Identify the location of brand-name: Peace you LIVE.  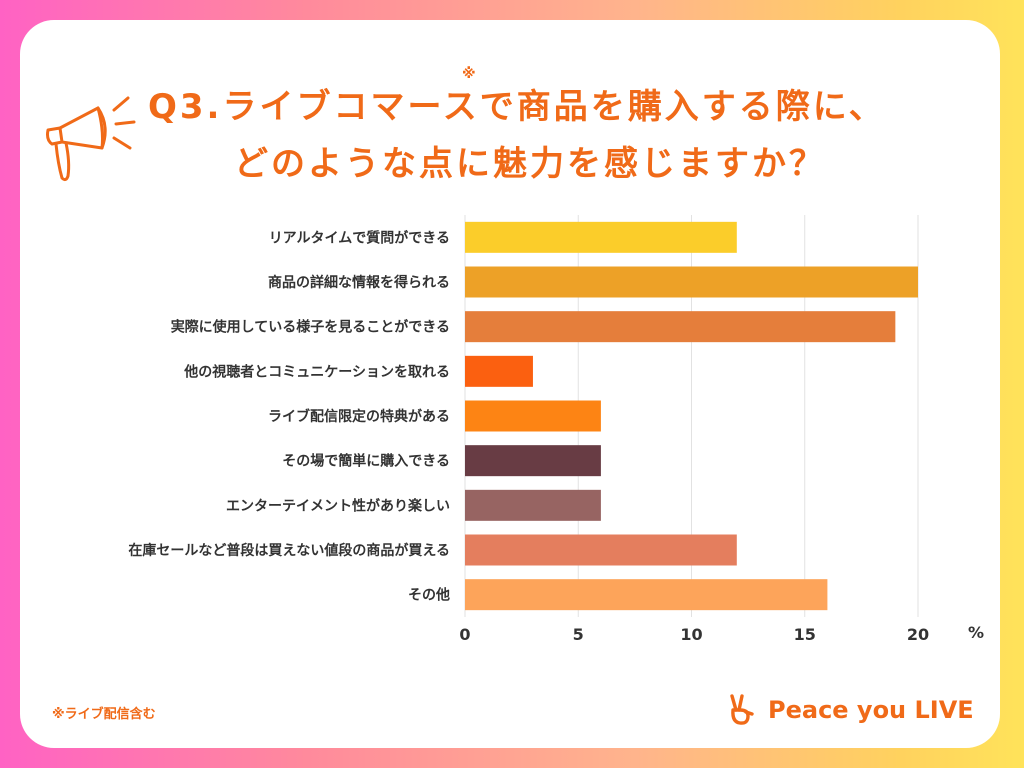
(871, 710).